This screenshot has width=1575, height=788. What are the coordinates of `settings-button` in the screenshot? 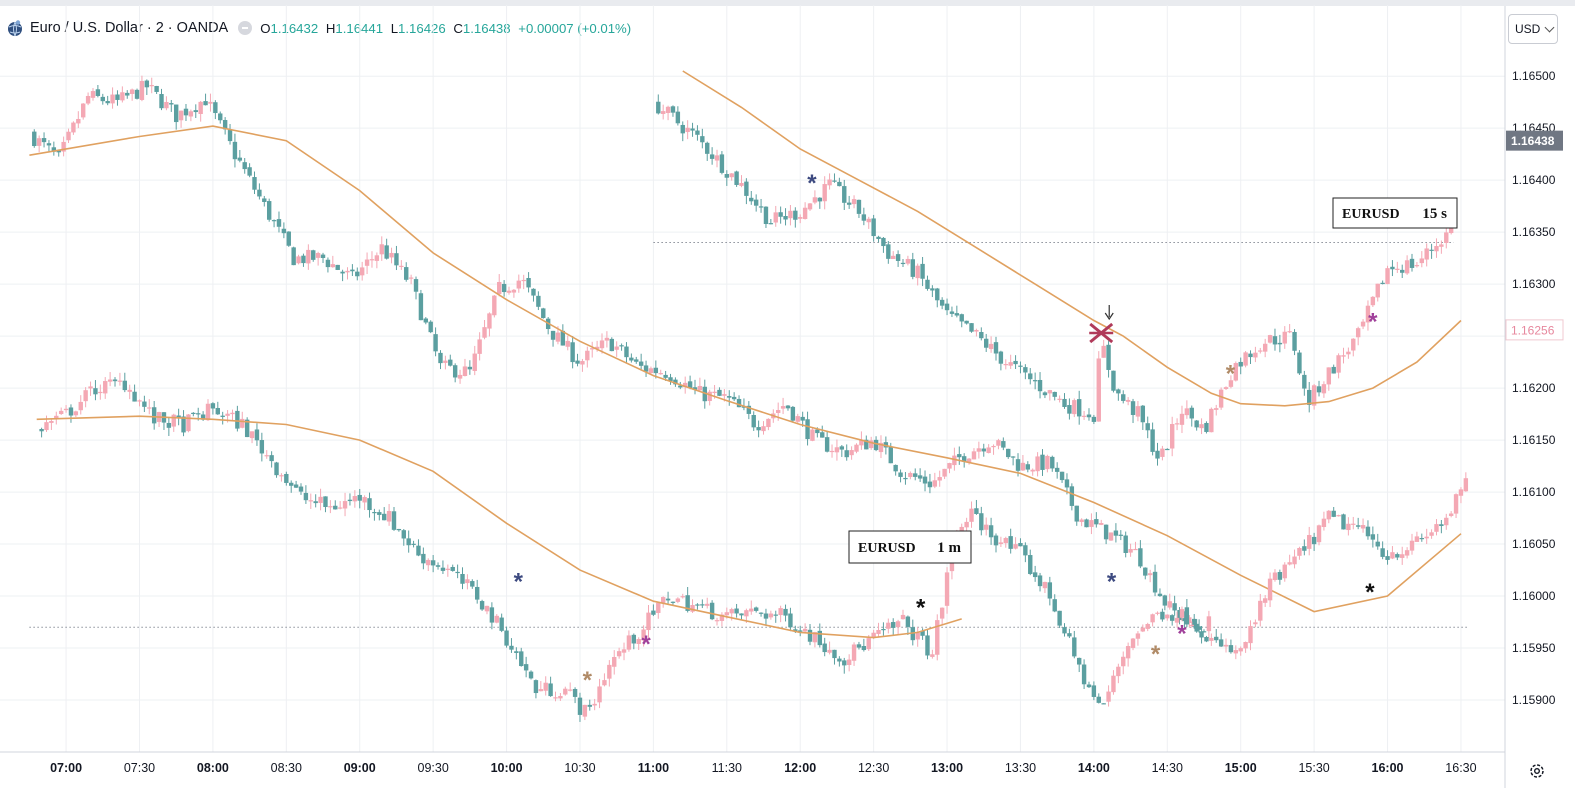 It's located at (1537, 771).